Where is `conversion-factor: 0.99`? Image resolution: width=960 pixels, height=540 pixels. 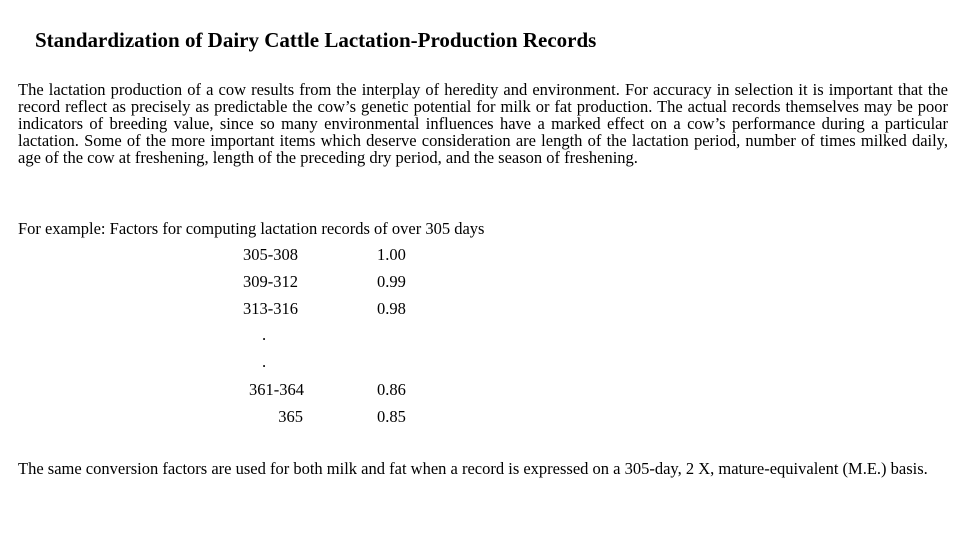
conversion-factor: 0.99 is located at coordinates (391, 281).